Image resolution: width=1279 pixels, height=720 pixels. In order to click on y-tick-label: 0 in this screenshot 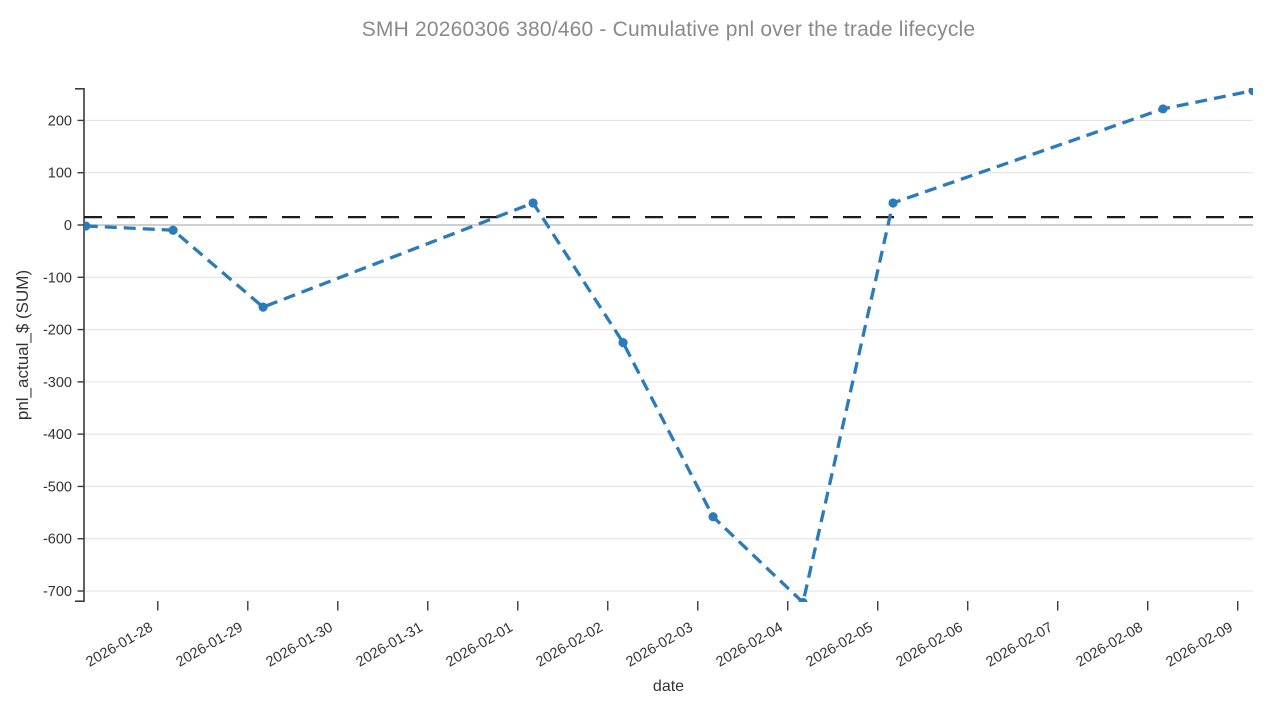, I will do `click(68, 226)`.